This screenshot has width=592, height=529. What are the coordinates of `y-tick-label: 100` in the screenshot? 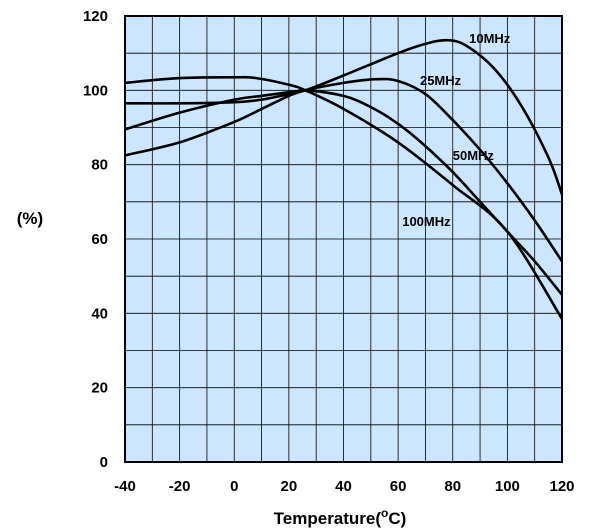 It's located at (95, 90).